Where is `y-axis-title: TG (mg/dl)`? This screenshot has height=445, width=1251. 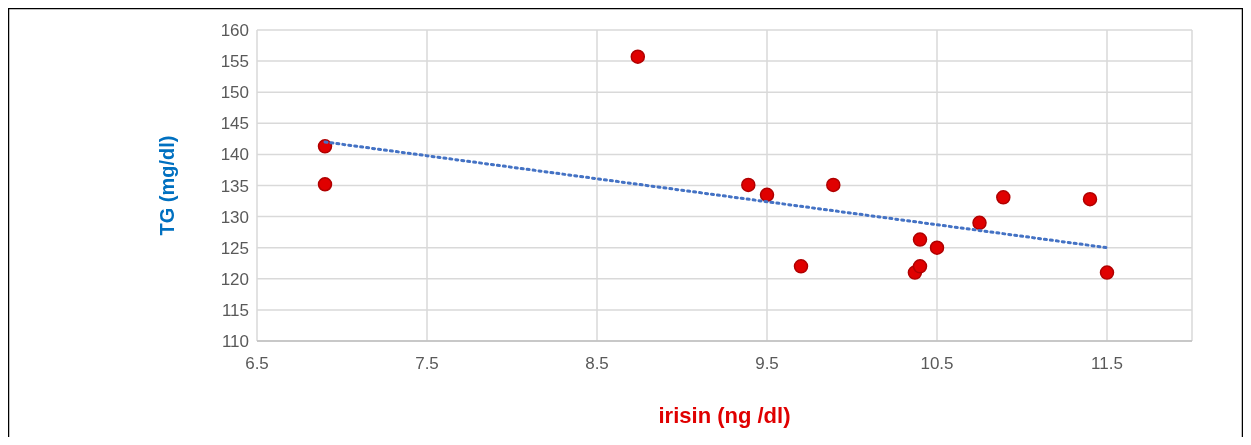
y-axis-title: TG (mg/dl) is located at coordinates (167, 185).